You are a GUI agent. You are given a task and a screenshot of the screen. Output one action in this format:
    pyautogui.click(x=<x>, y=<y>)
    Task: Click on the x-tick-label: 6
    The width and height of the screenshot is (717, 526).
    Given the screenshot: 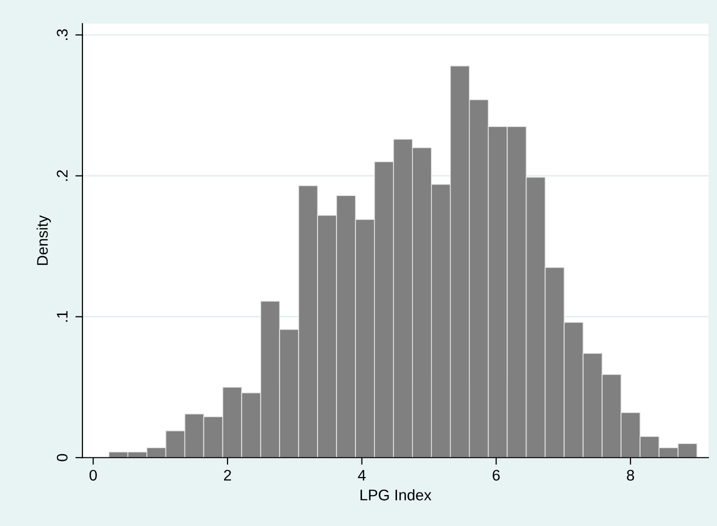 What is the action you would take?
    pyautogui.click(x=496, y=475)
    